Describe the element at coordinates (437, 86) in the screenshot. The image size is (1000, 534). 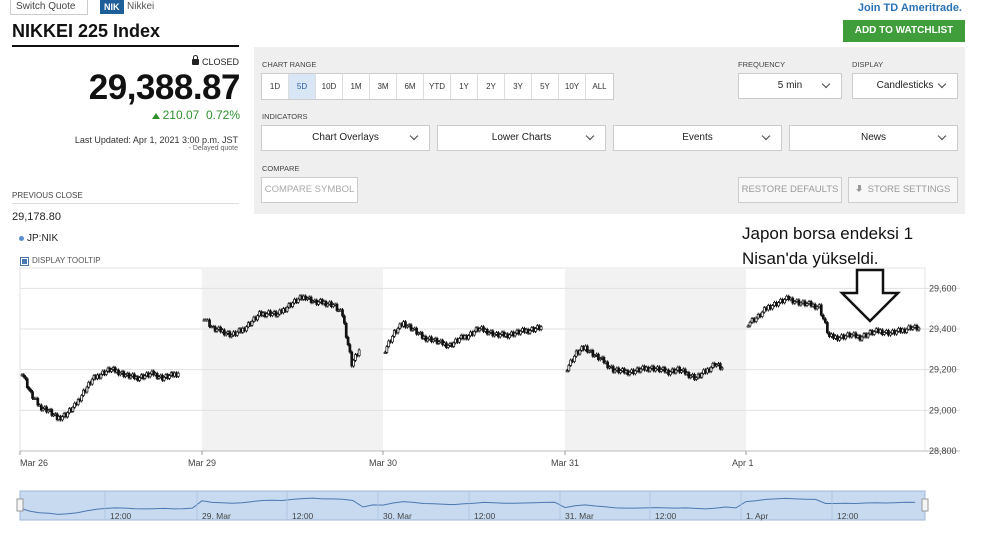
I see `range-button-ytd: YTD` at that location.